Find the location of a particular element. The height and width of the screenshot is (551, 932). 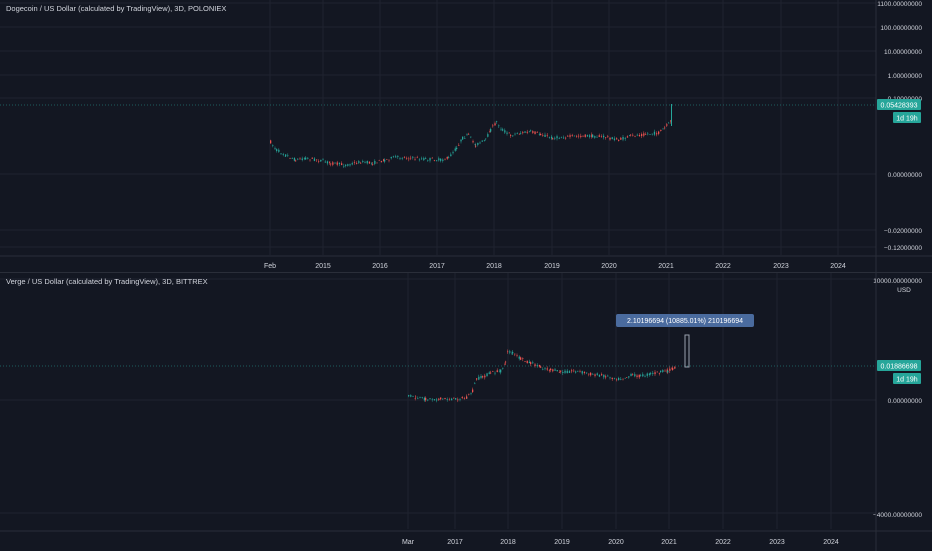

time-axis-tick: 2023 is located at coordinates (781, 266).